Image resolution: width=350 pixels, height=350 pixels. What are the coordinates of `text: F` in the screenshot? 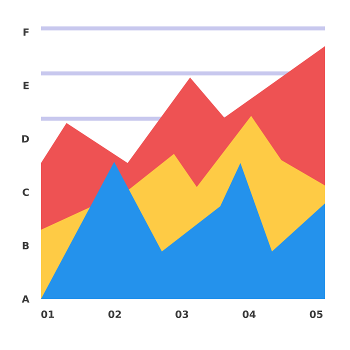 It's located at (26, 32).